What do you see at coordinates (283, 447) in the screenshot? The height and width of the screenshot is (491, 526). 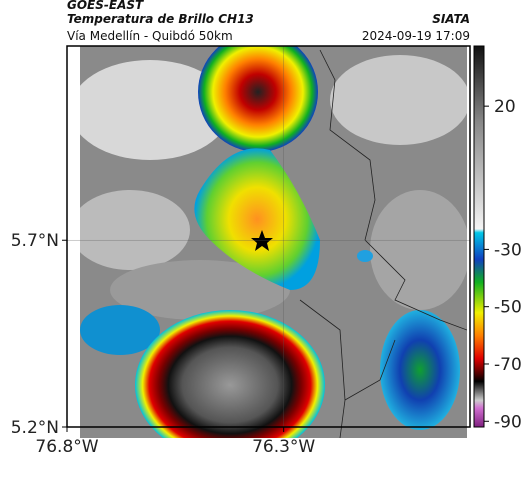 I see `lon-tick-label: 76.3°W` at bounding box center [283, 447].